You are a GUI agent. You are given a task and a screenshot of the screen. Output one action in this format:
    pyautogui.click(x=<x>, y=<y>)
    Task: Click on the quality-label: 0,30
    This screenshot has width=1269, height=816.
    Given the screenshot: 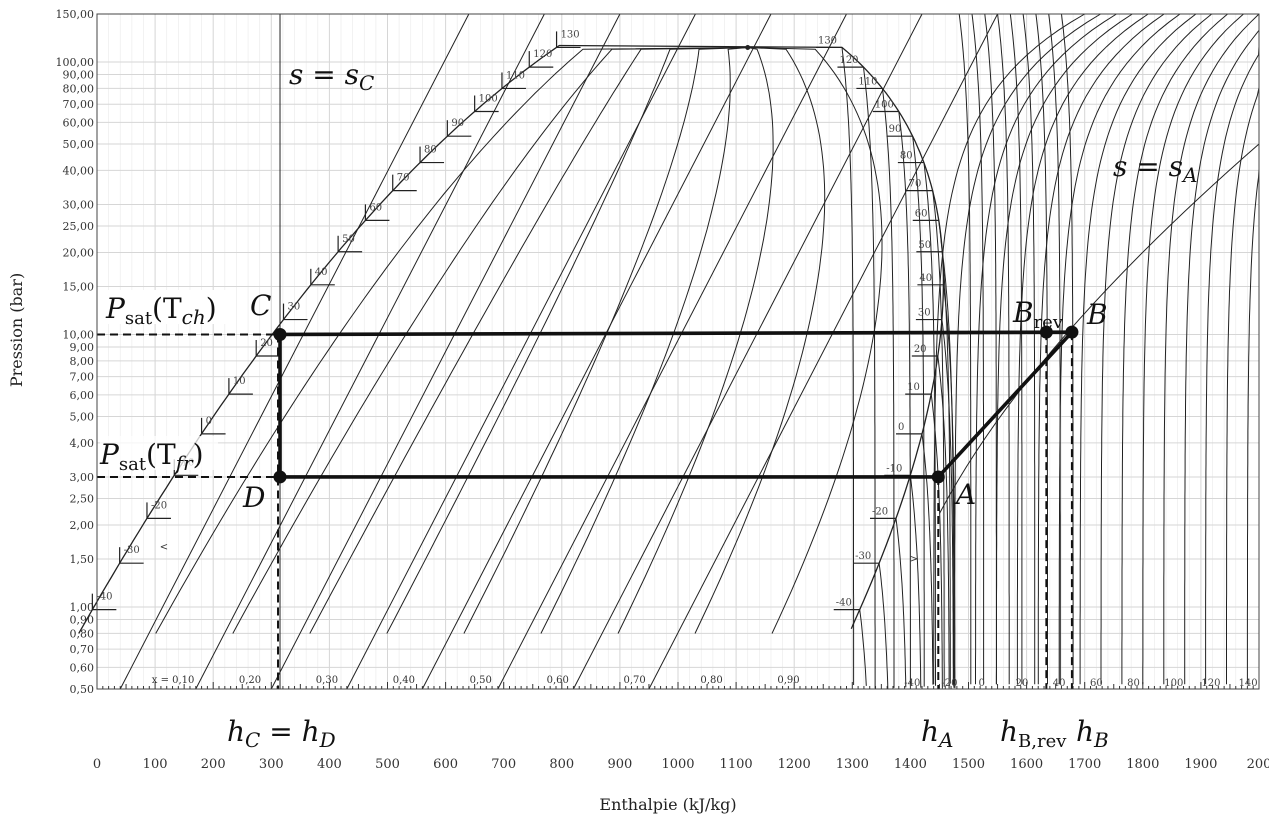 What is the action you would take?
    pyautogui.click(x=327, y=680)
    